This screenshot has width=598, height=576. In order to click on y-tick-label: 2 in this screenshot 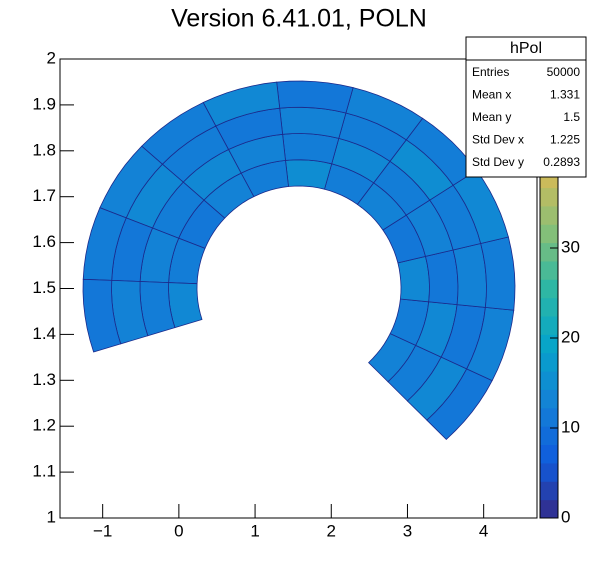, I will do `click(51, 57)`.